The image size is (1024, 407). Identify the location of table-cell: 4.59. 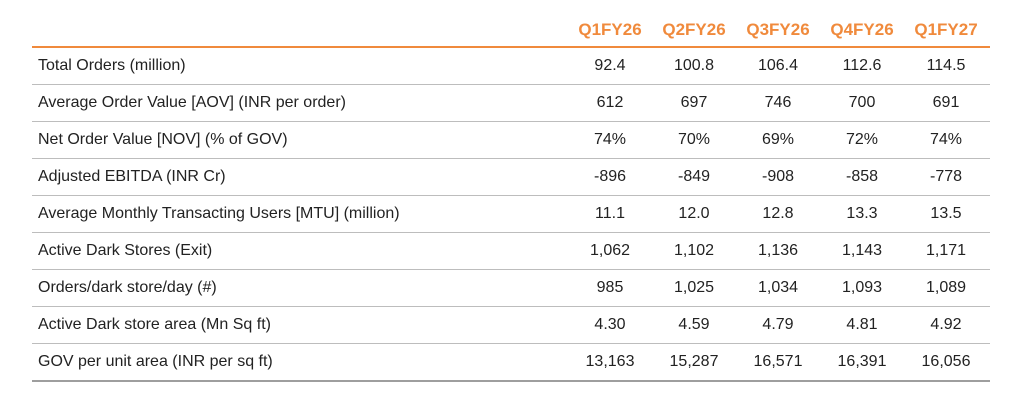
(694, 324).